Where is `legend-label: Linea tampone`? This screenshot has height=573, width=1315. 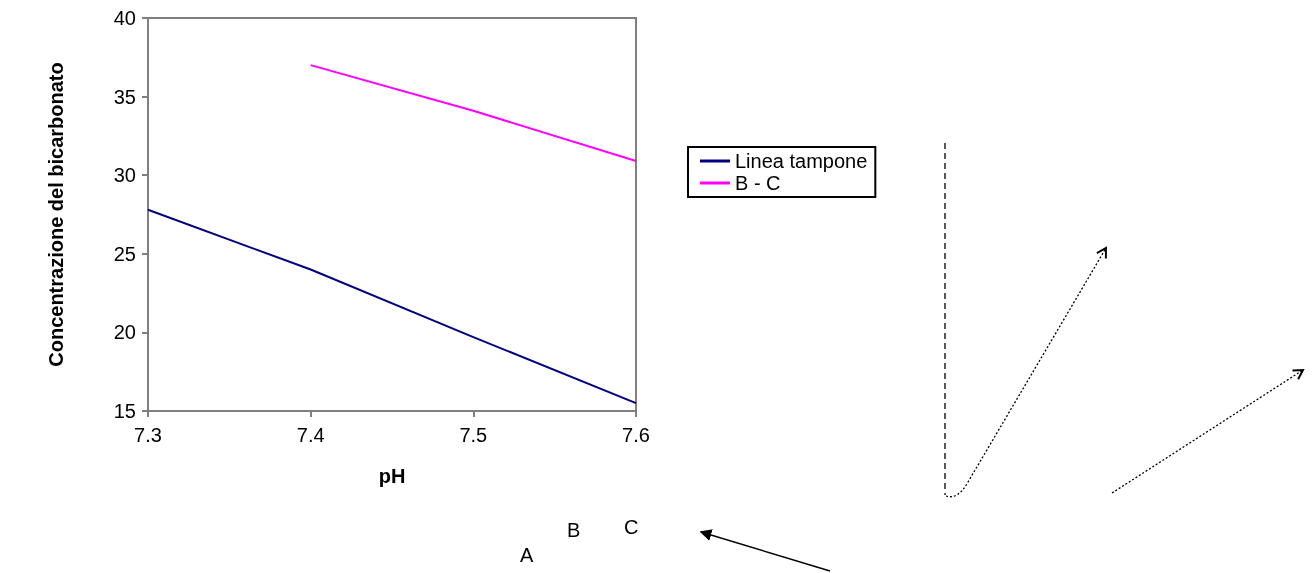
legend-label: Linea tampone is located at coordinates (801, 161).